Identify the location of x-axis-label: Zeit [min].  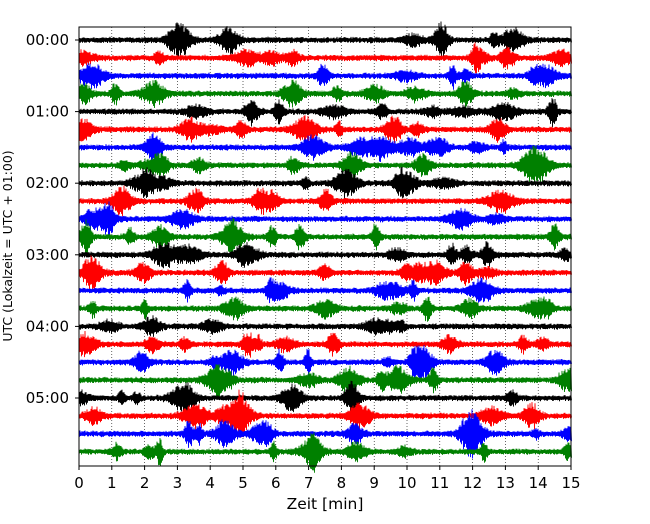
(325, 504).